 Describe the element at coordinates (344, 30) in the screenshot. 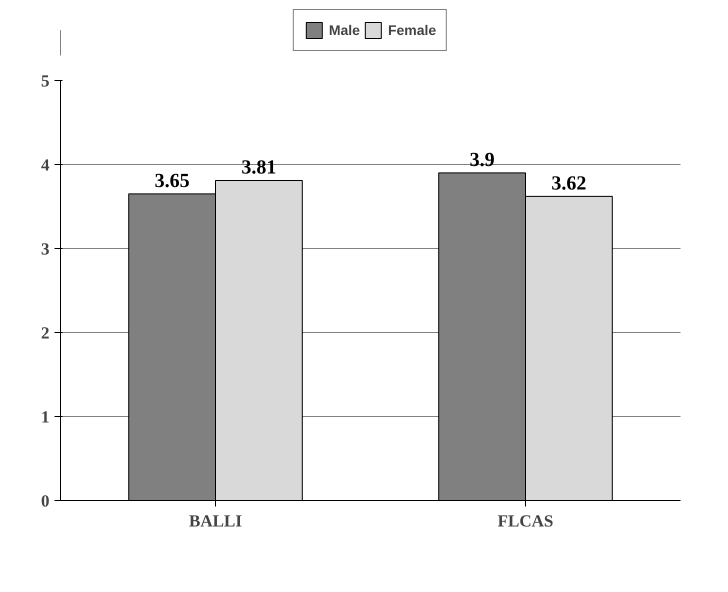

I see `legend-label: Male` at that location.